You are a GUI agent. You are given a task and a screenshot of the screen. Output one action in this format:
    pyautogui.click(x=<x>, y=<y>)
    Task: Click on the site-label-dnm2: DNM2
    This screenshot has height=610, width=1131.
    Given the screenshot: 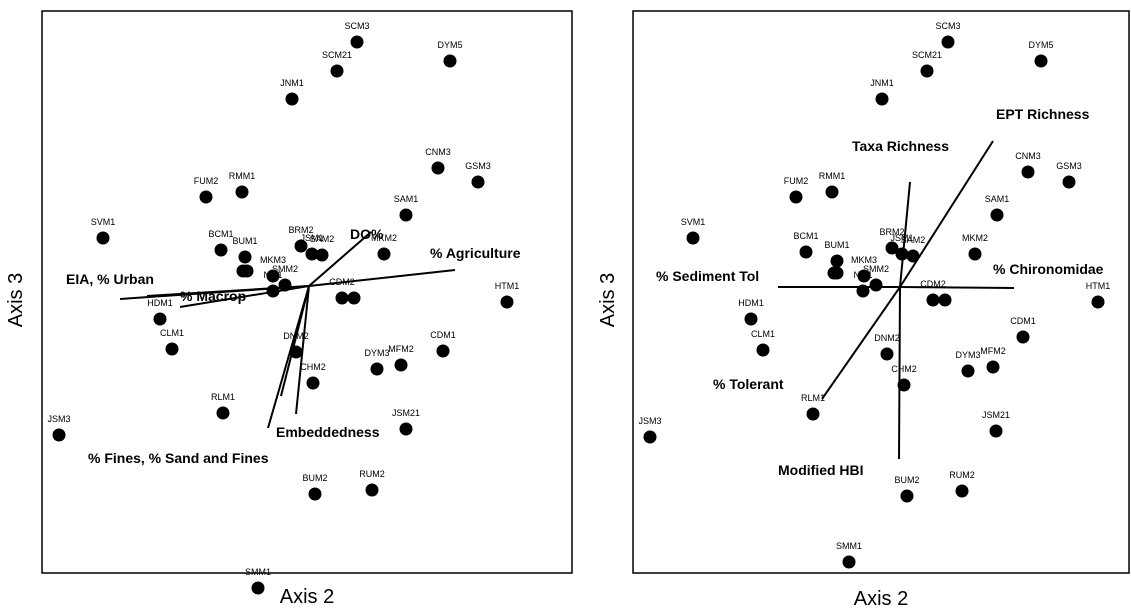 What is the action you would take?
    pyautogui.click(x=887, y=338)
    